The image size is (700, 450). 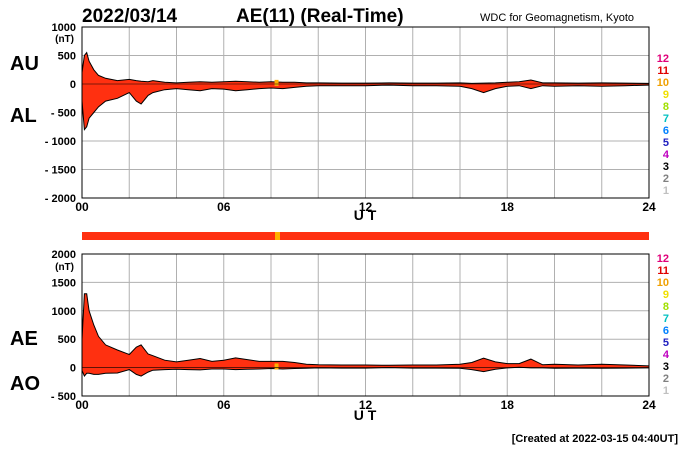 I want to click on created-stamp: [Created at 2022-03-15 04:40UT], so click(x=595, y=439).